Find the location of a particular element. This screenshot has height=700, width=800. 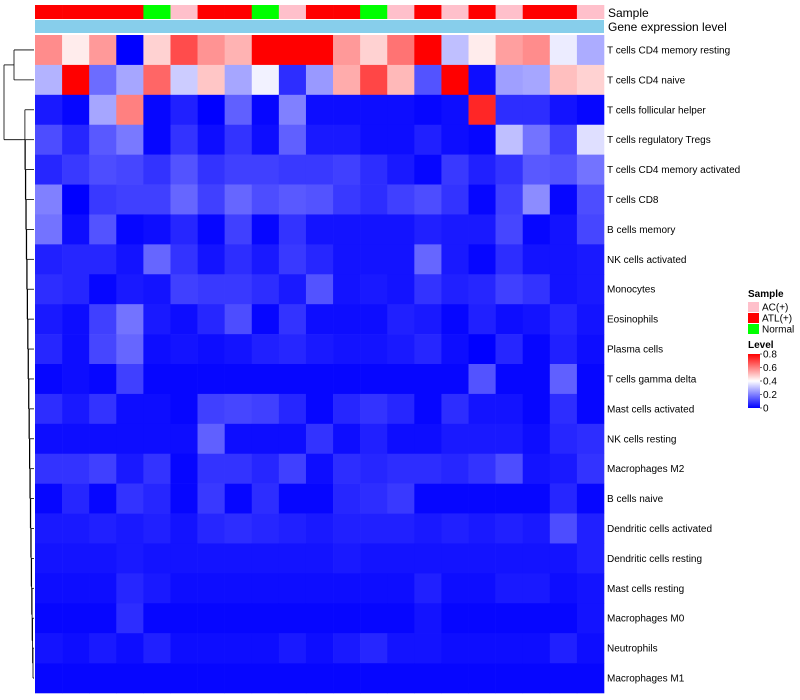

row-label: Mast cells resting is located at coordinates (645, 589).